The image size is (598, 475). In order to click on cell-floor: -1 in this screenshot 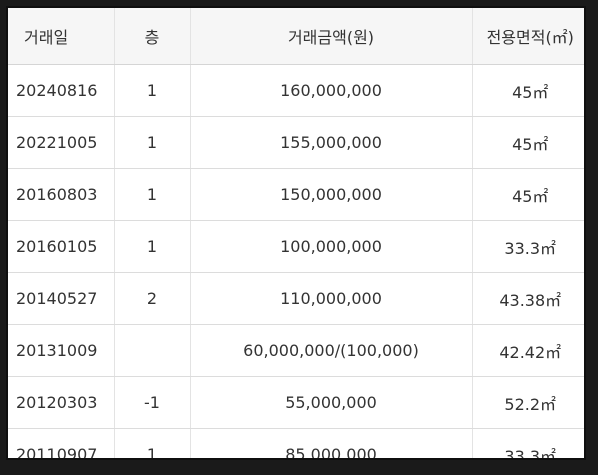, I will do `click(152, 402)`.